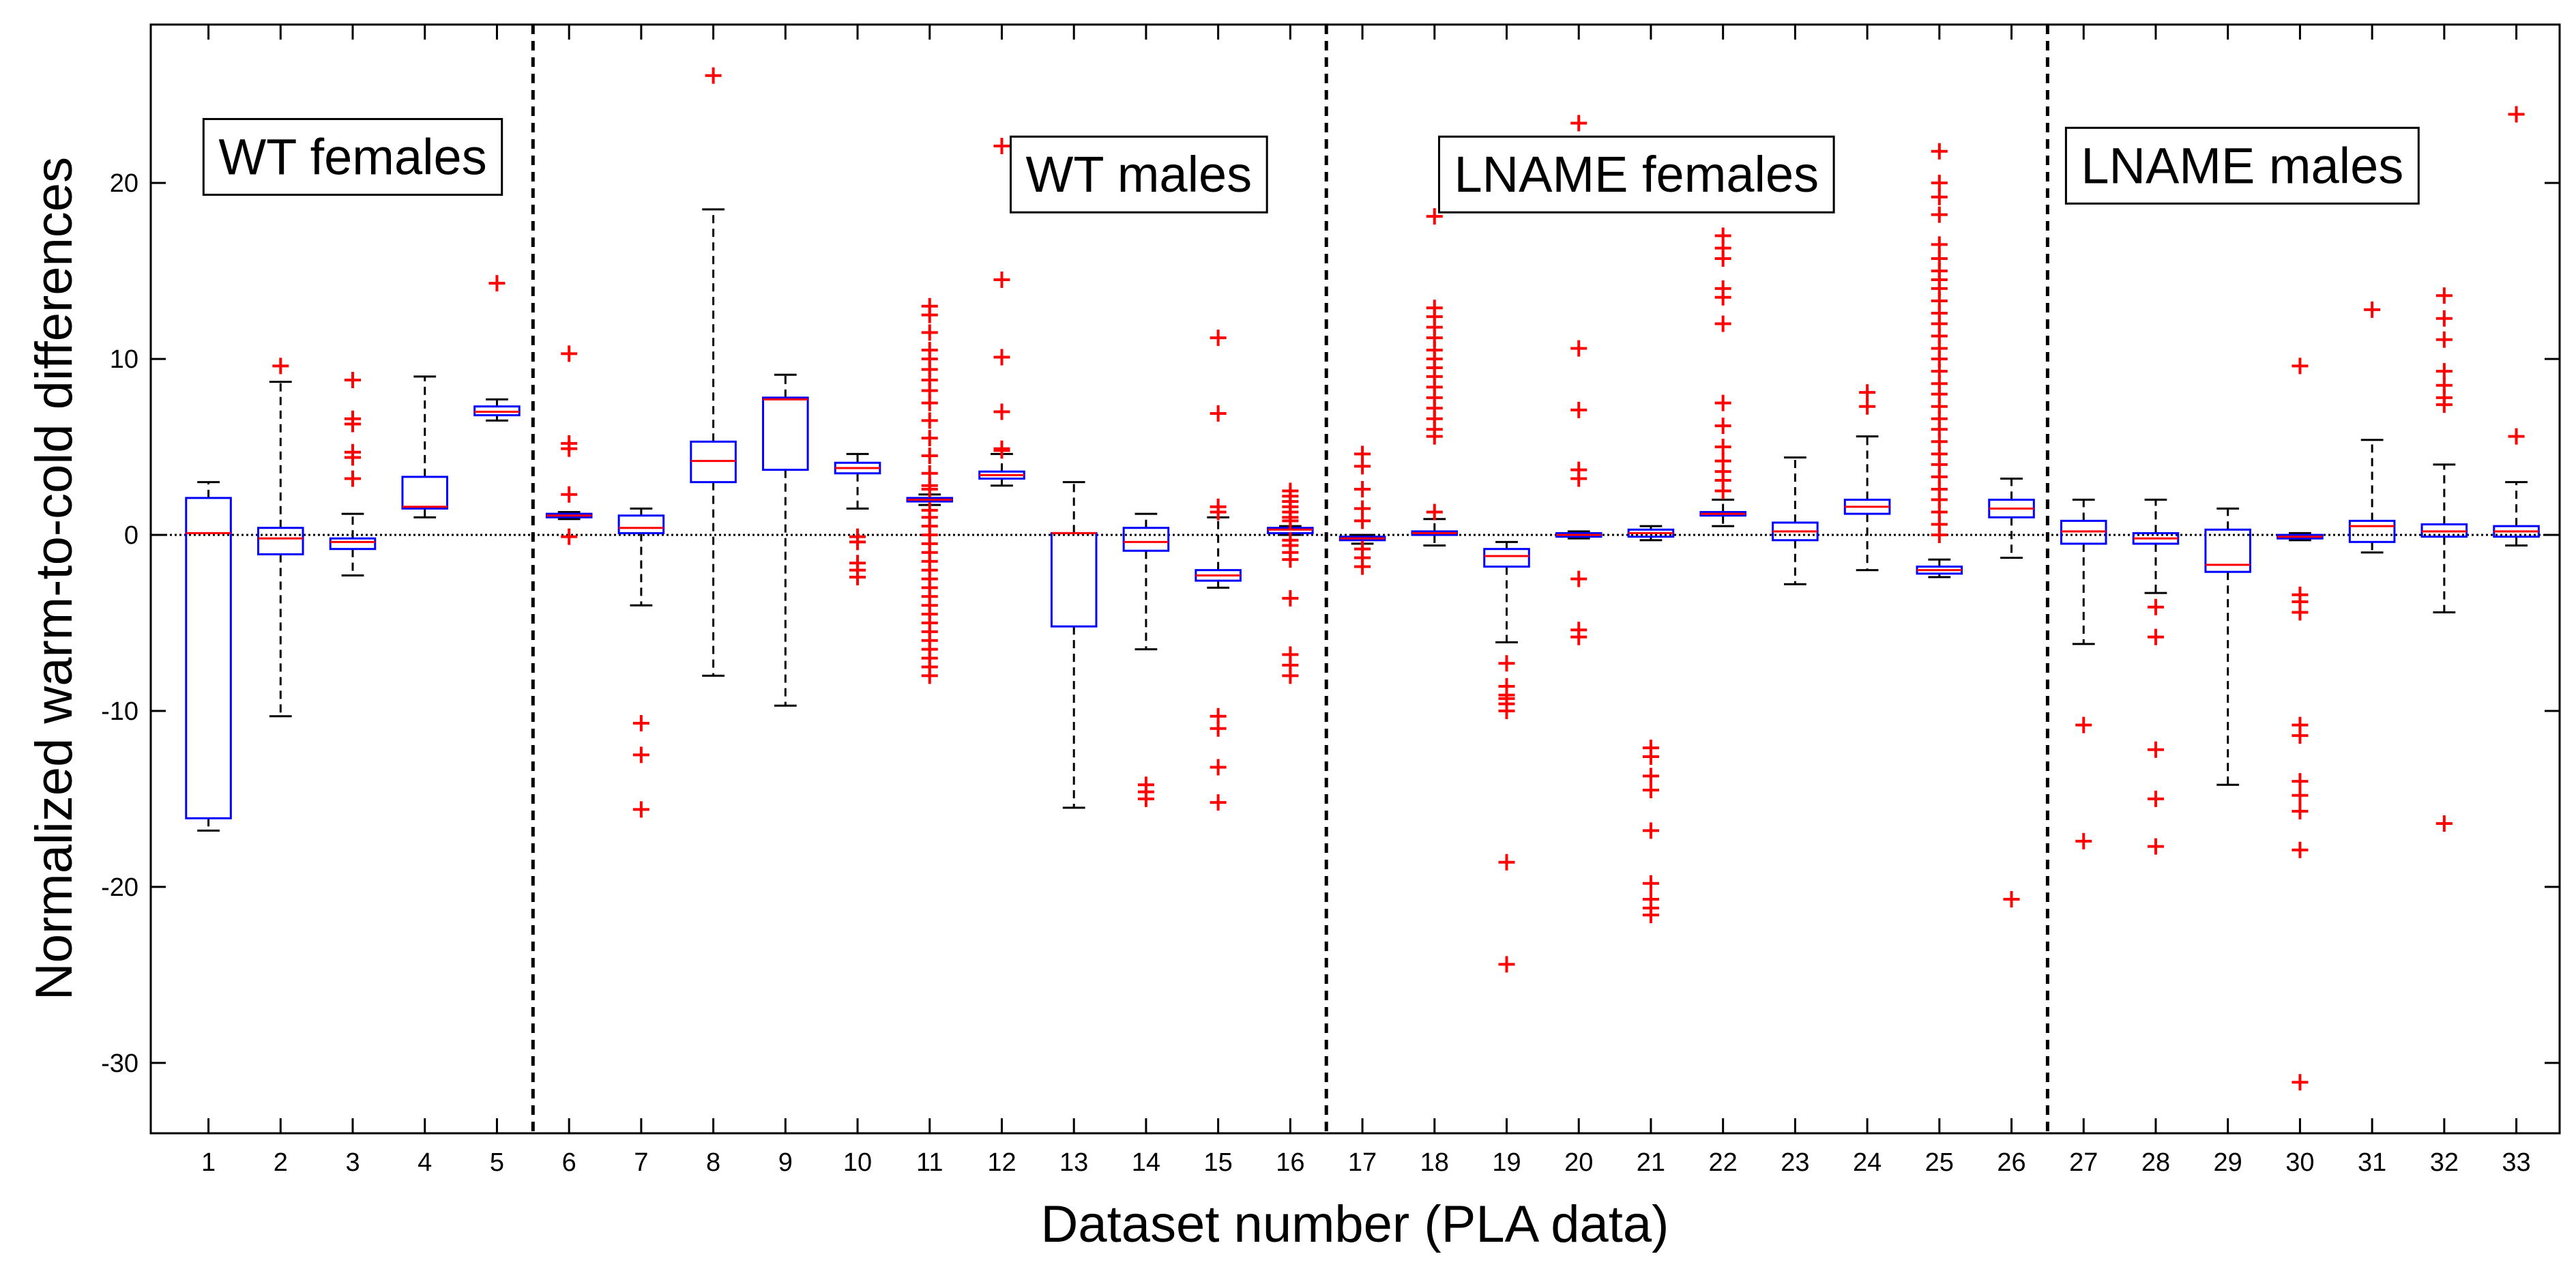 The width and height of the screenshot is (2576, 1267). I want to click on x-tick-label: 17, so click(1362, 1162).